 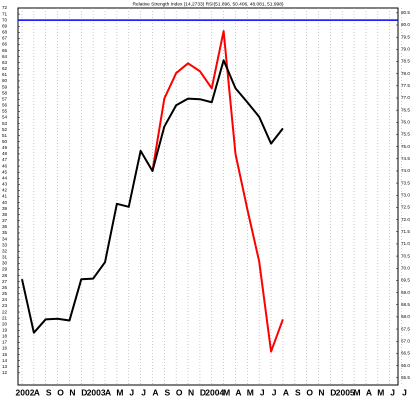 What do you see at coordinates (5, 263) in the screenshot?
I see `y-tick-label: 30` at bounding box center [5, 263].